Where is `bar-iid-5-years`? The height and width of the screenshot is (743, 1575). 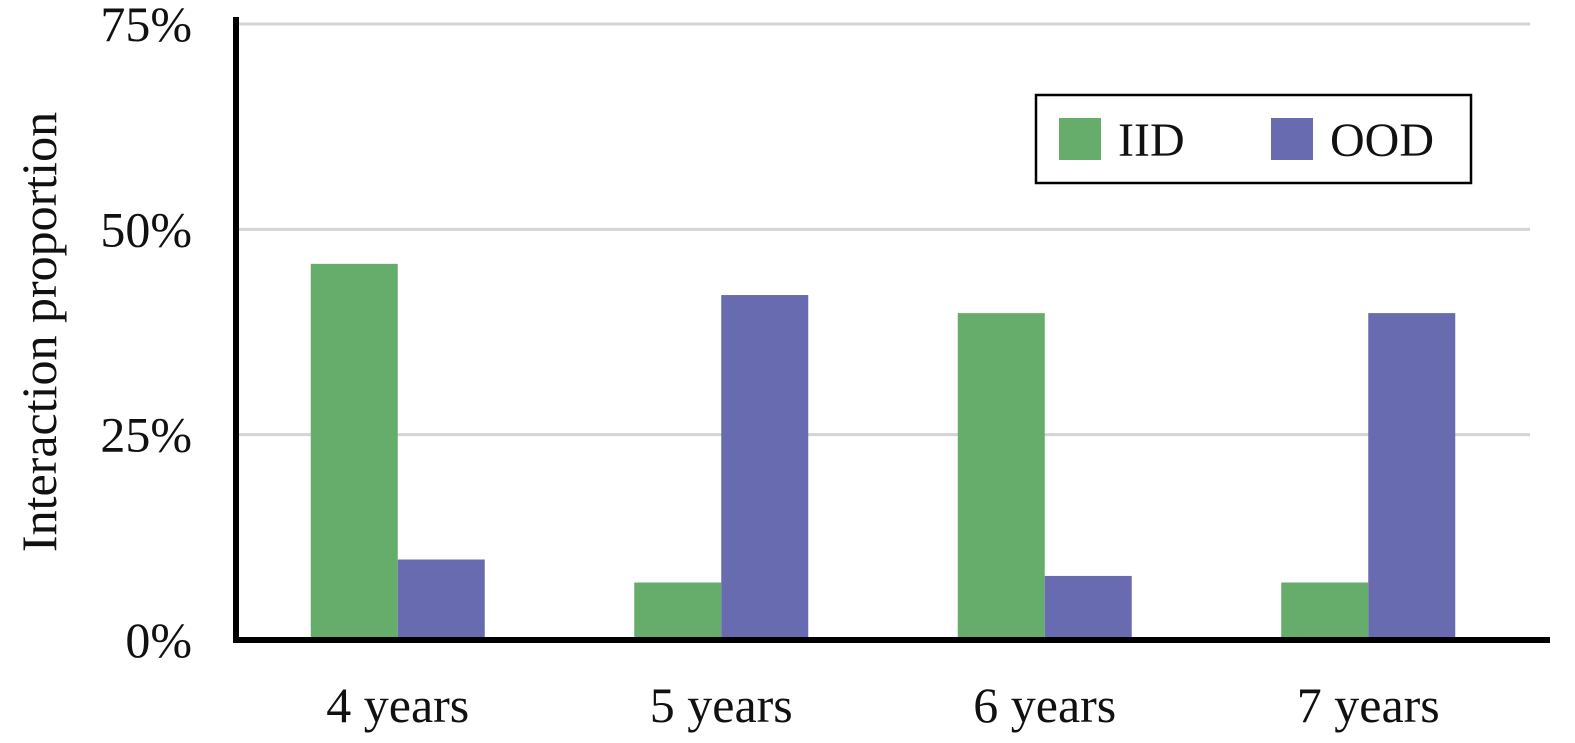
bar-iid-5-years is located at coordinates (678, 611).